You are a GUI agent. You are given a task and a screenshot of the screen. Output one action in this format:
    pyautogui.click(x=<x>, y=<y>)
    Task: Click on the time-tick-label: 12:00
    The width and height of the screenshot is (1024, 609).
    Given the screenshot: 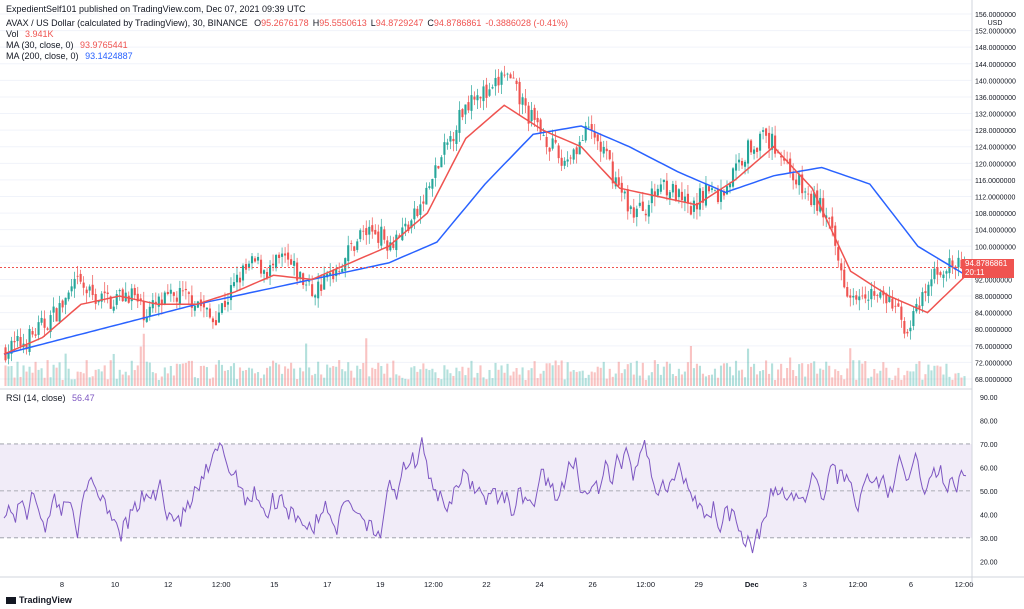 What is the action you would take?
    pyautogui.click(x=221, y=584)
    